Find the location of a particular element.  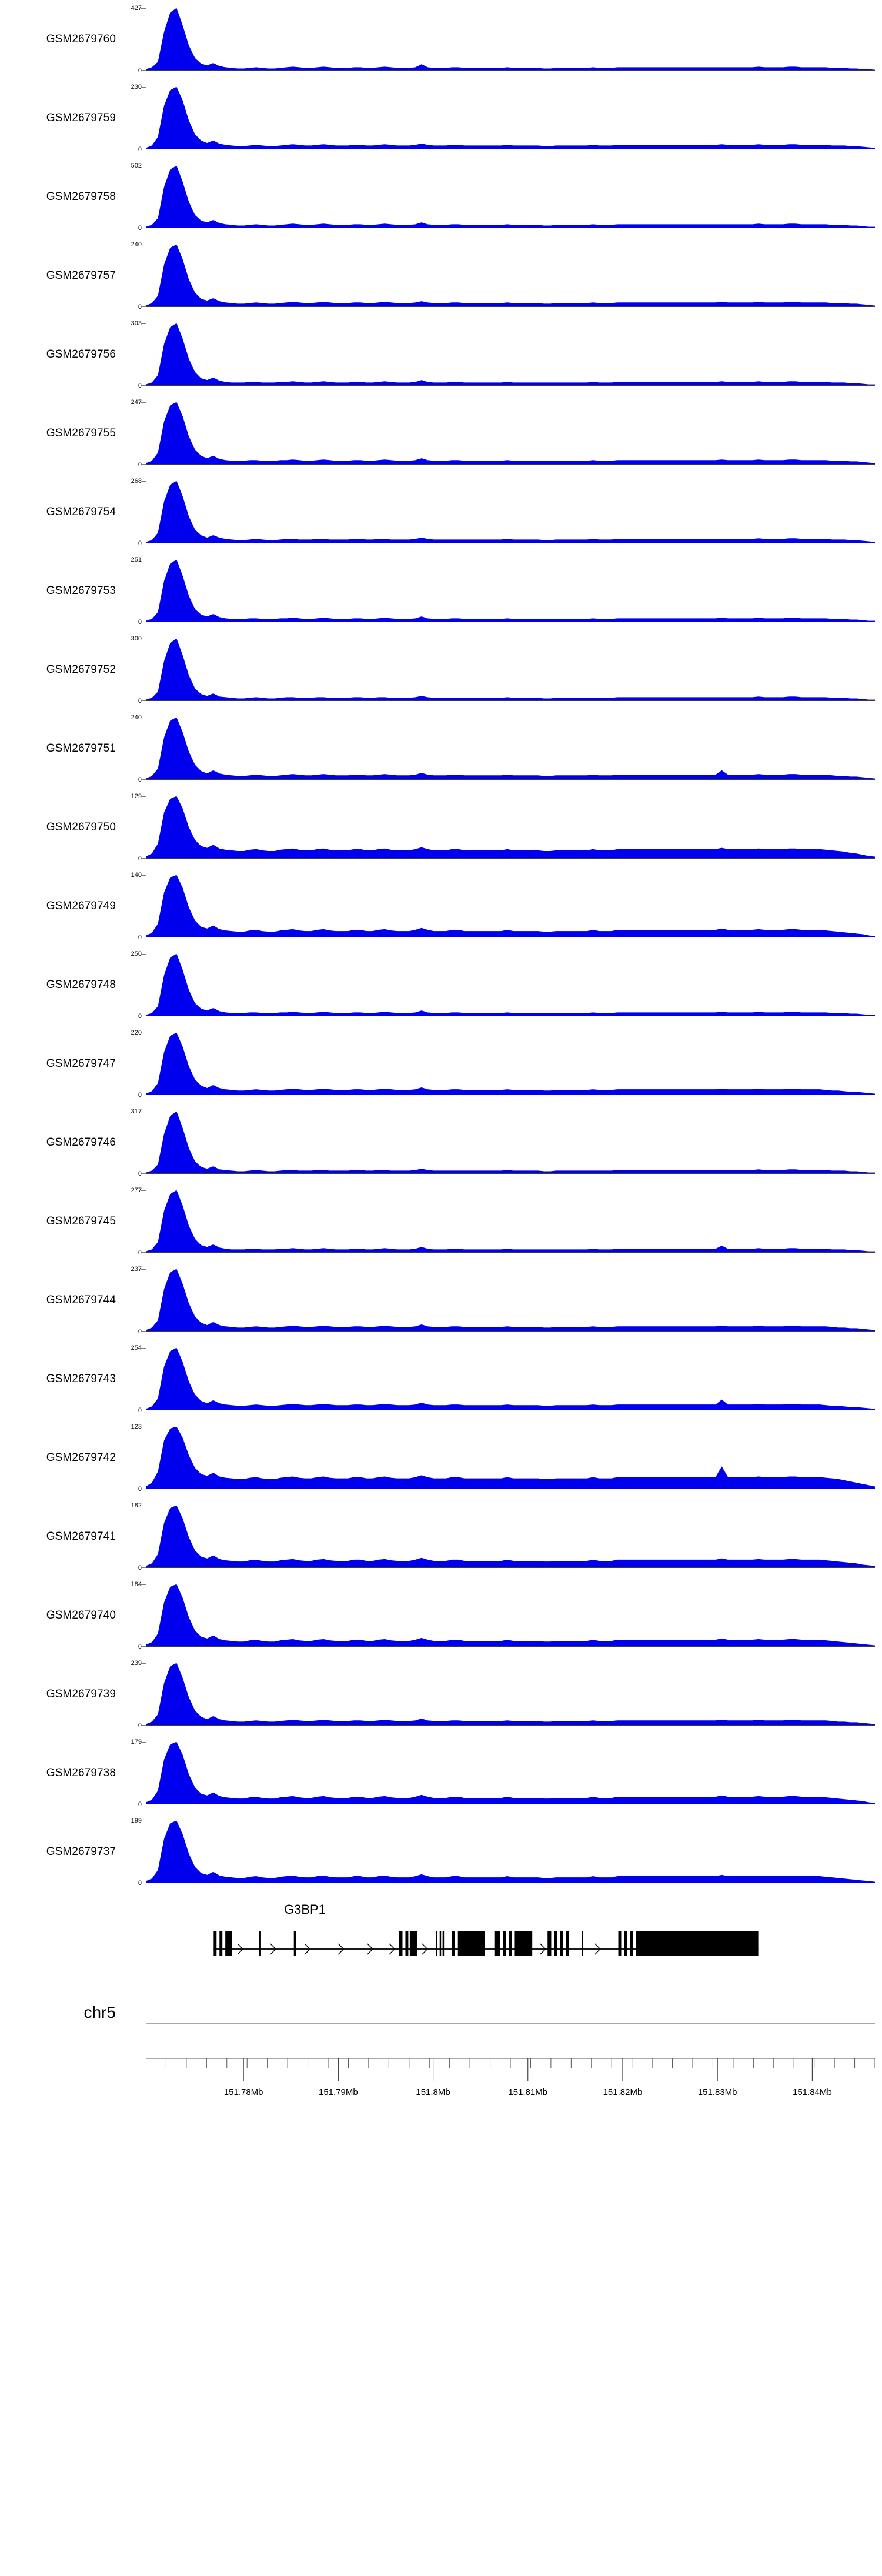

track-plot: 250 0 is located at coordinates (503, 985).